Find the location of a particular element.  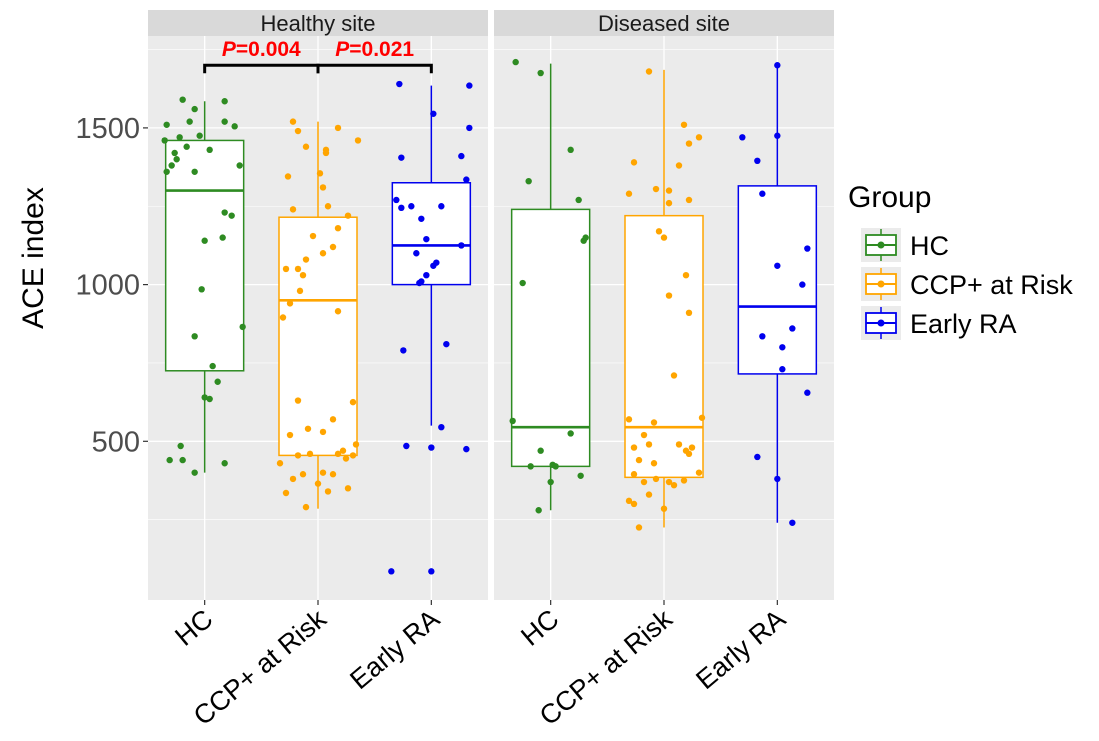

y-tick-label: 1000 is located at coordinates (107, 286).